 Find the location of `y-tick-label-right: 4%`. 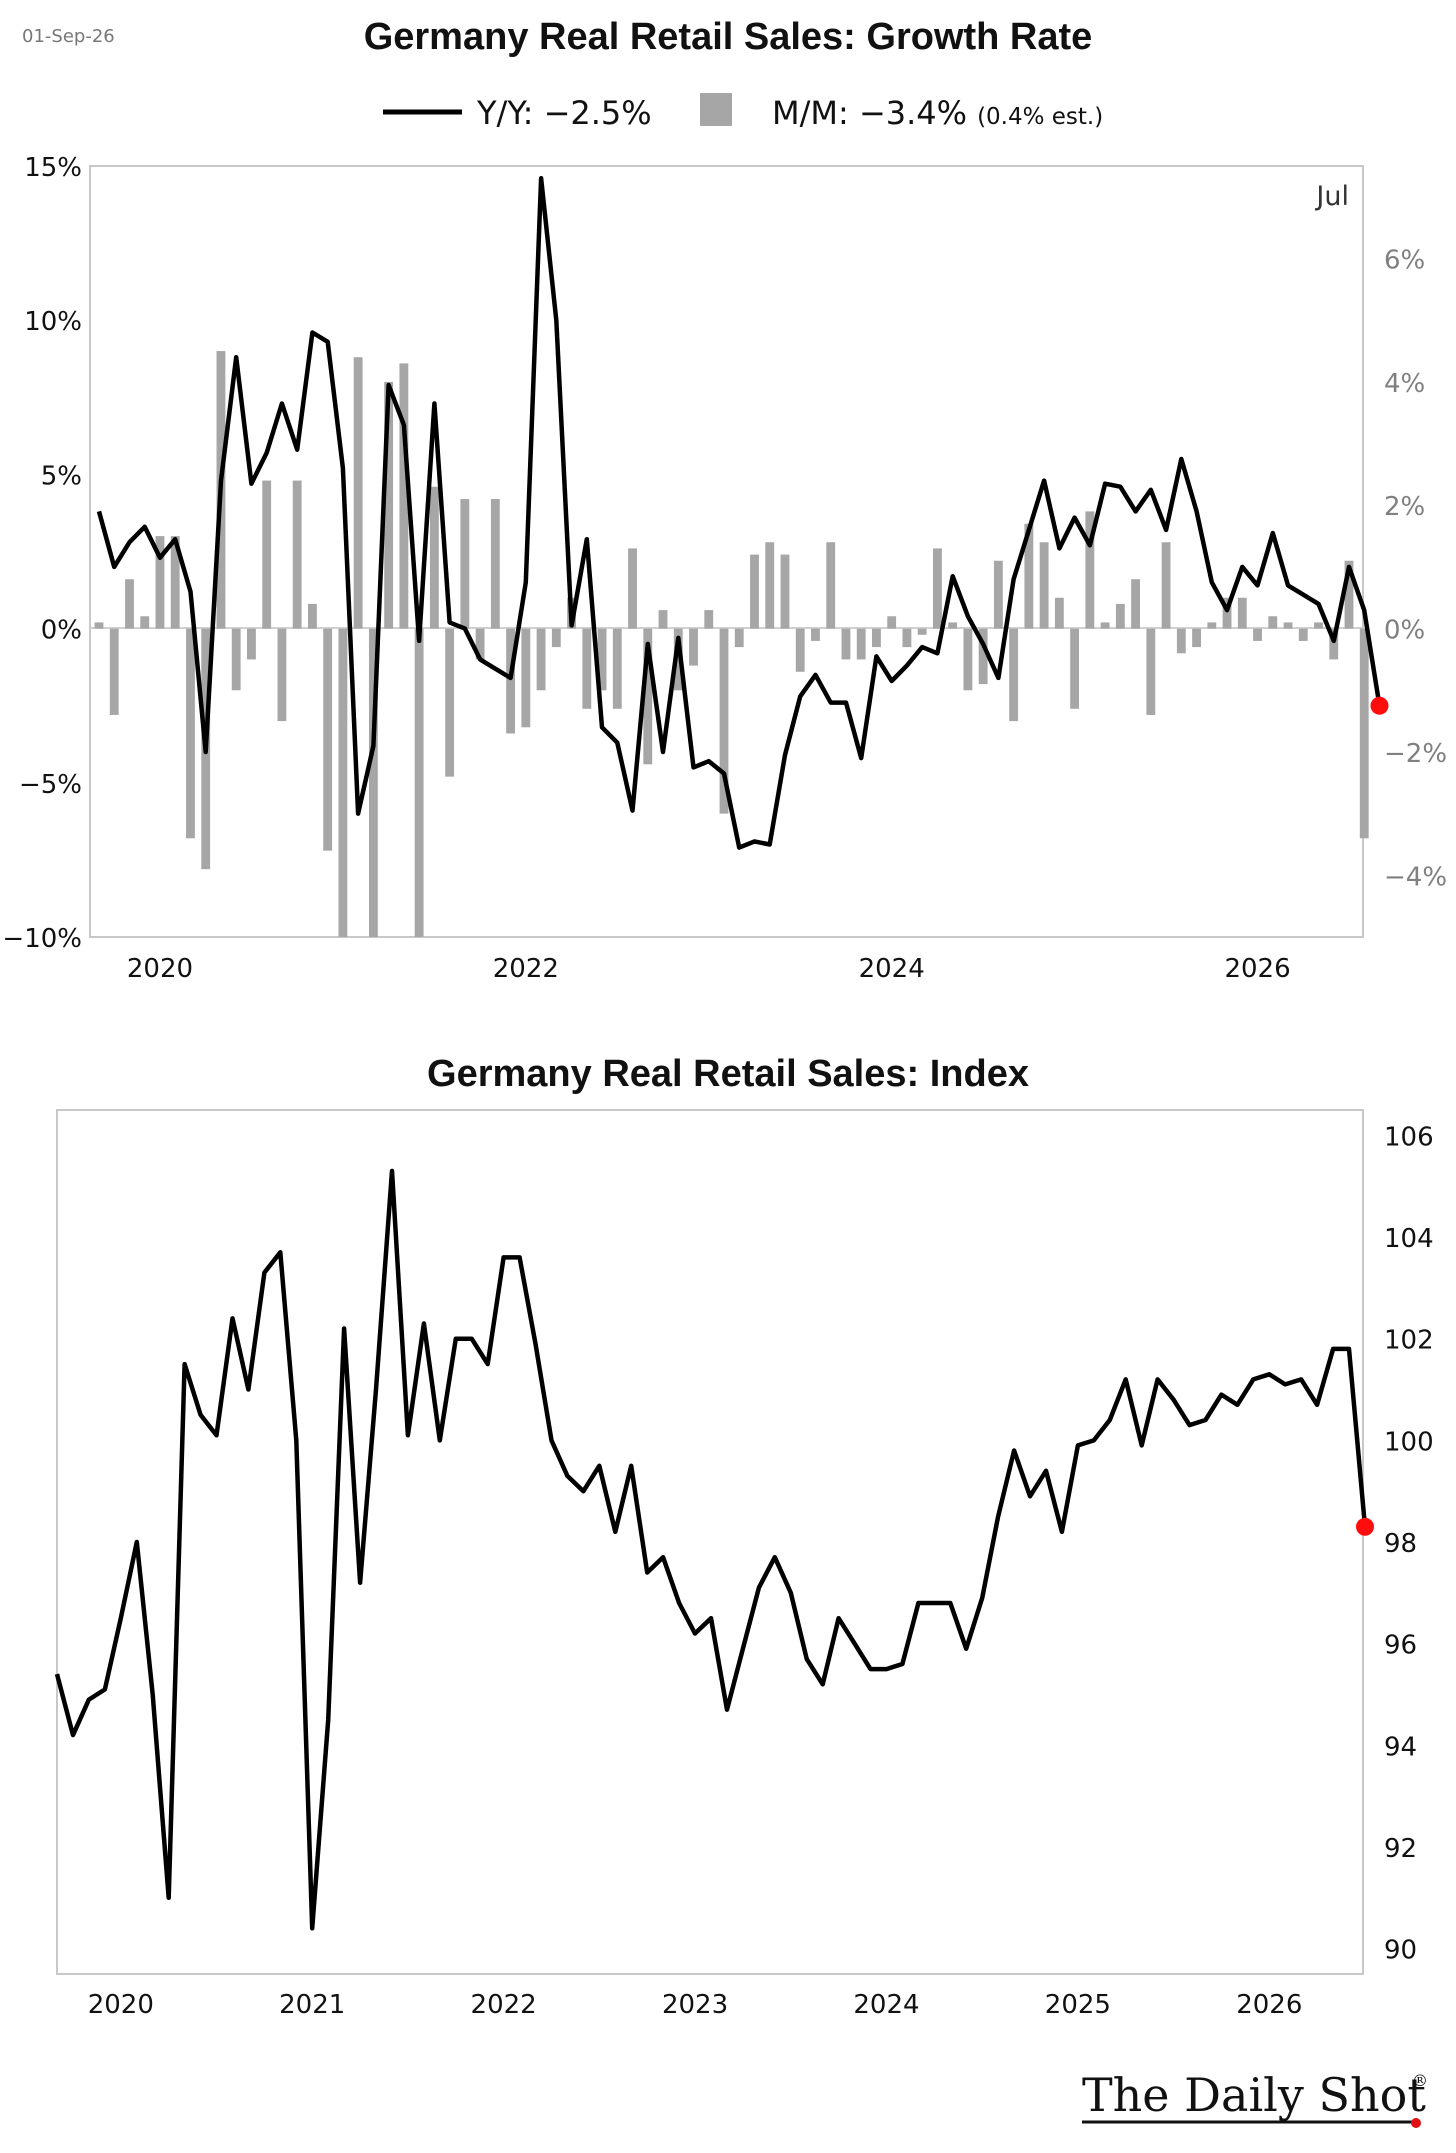

y-tick-label-right: 4% is located at coordinates (1404, 384).